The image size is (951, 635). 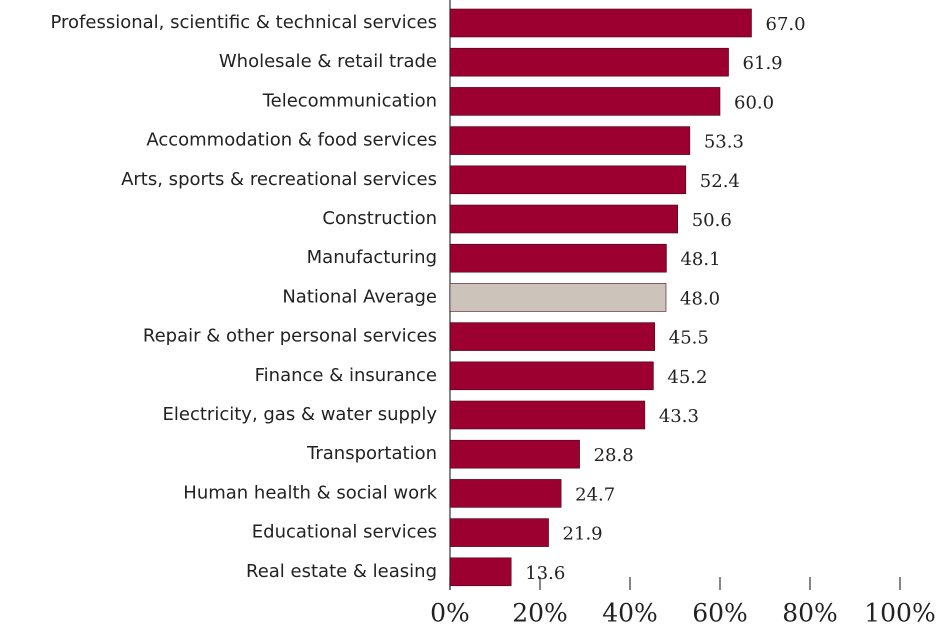 I want to click on category-label: Transportation, so click(x=371, y=453).